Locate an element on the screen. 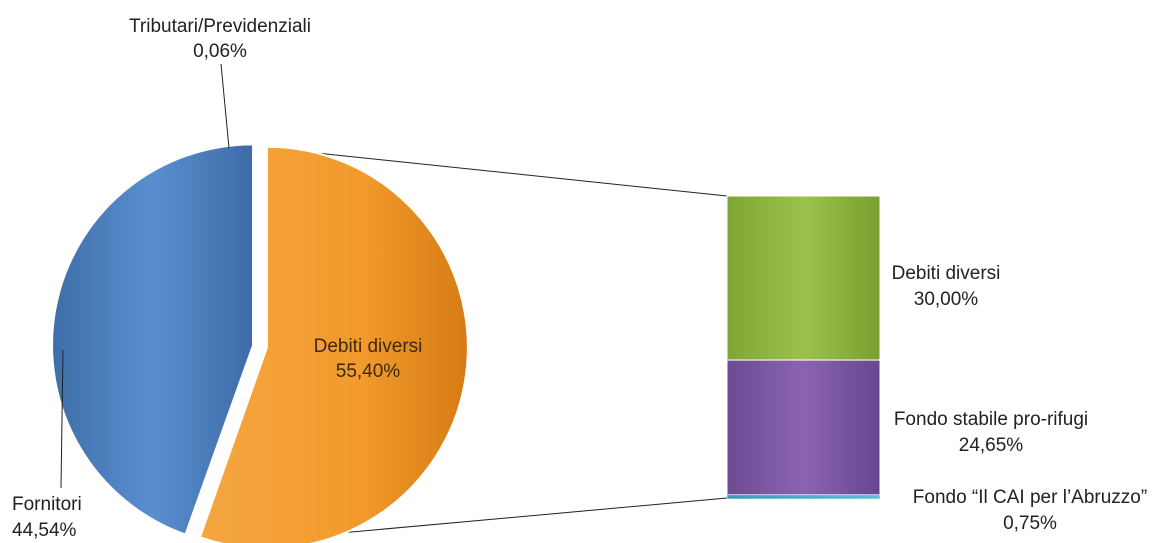  label-debiti-value: 55,40% is located at coordinates (368, 371).